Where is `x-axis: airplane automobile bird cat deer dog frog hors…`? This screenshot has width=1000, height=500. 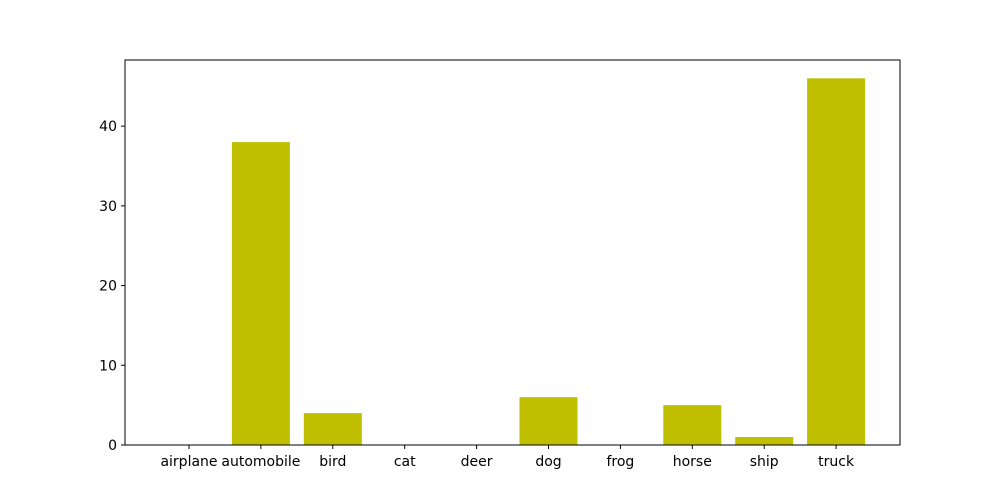 x-axis: airplane automobile bird cat deer dog frog hors… is located at coordinates (507, 457).